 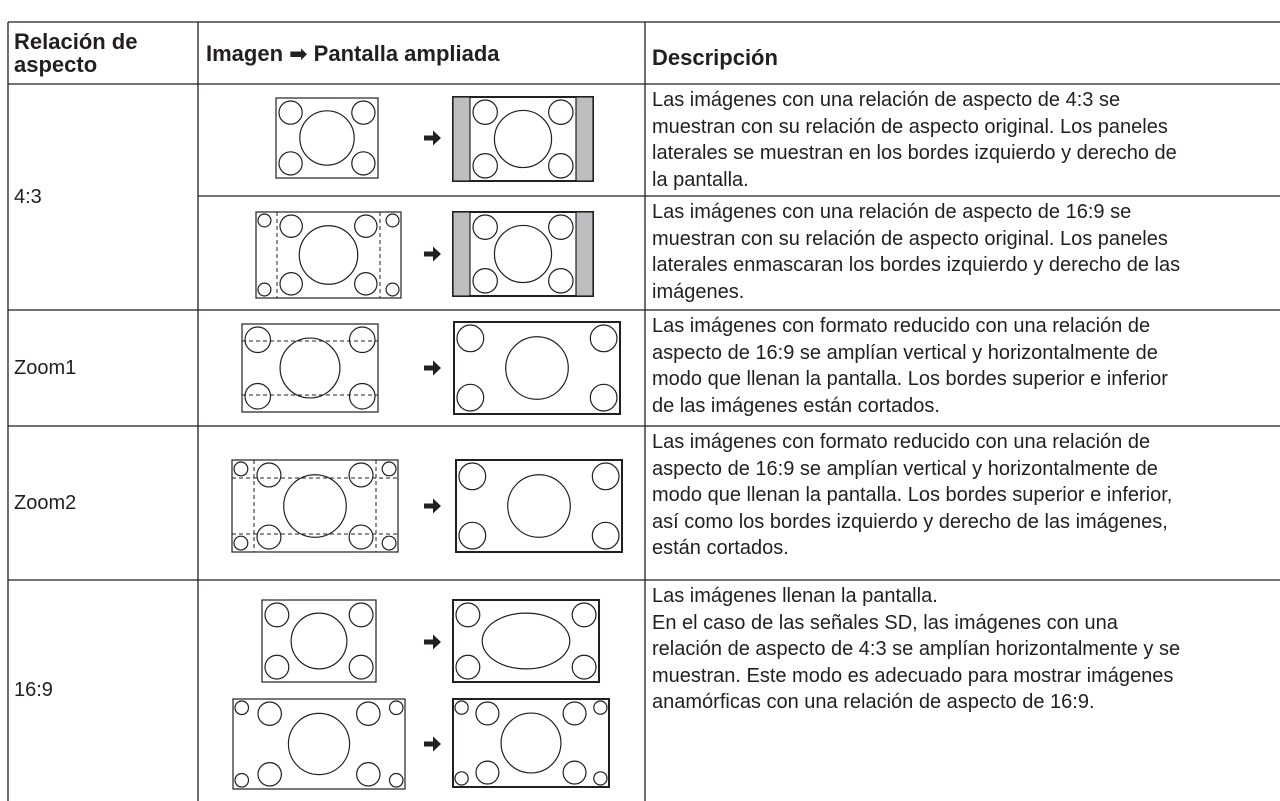 What do you see at coordinates (715, 57) in the screenshot?
I see `header-cell: Descripción` at bounding box center [715, 57].